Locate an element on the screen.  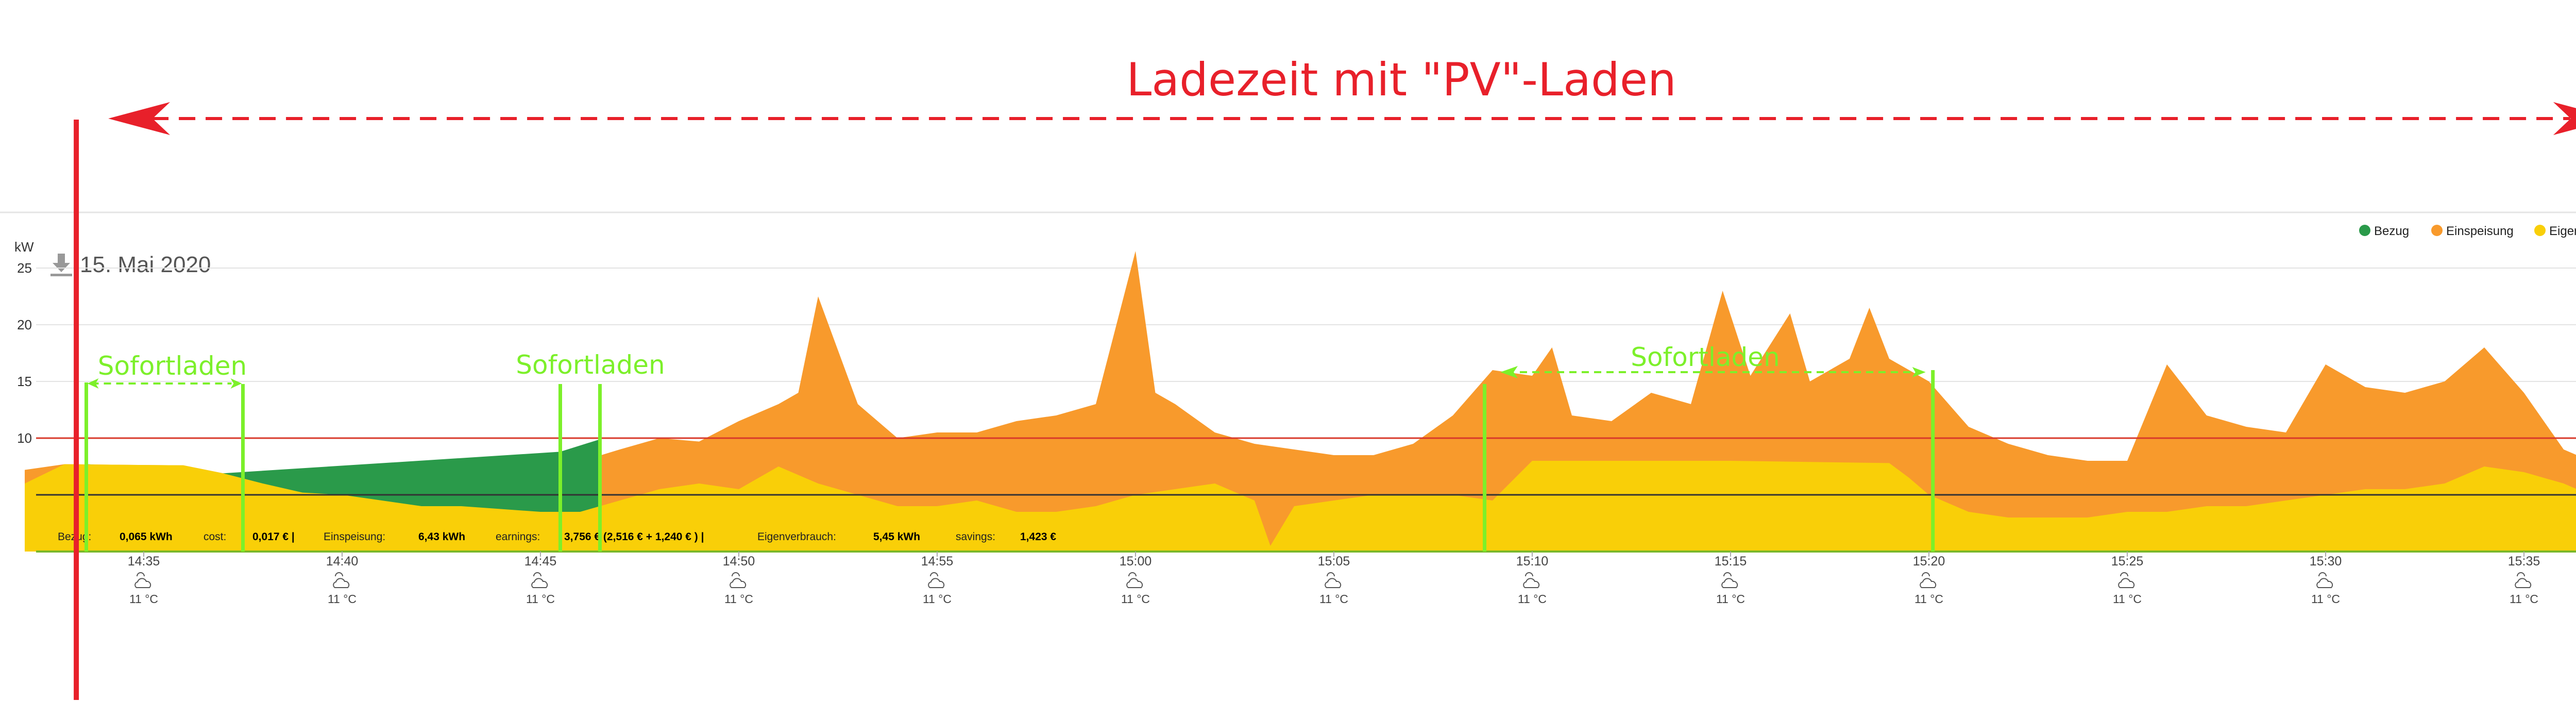
summary-bezug-value: 0,065 kWh is located at coordinates (146, 537).